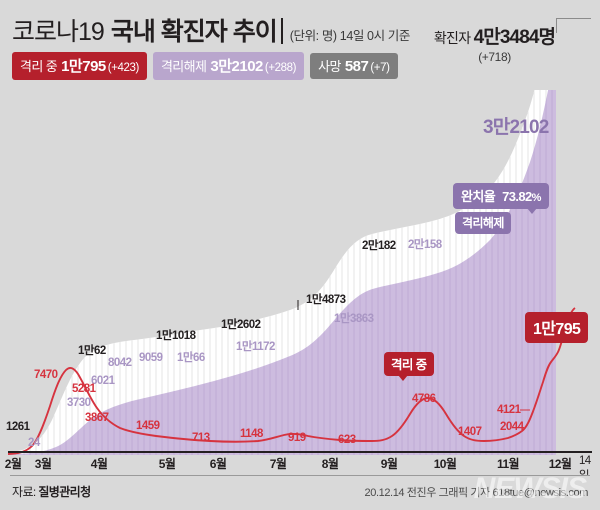  I want to click on x-tick-oct: 10월, so click(445, 464).